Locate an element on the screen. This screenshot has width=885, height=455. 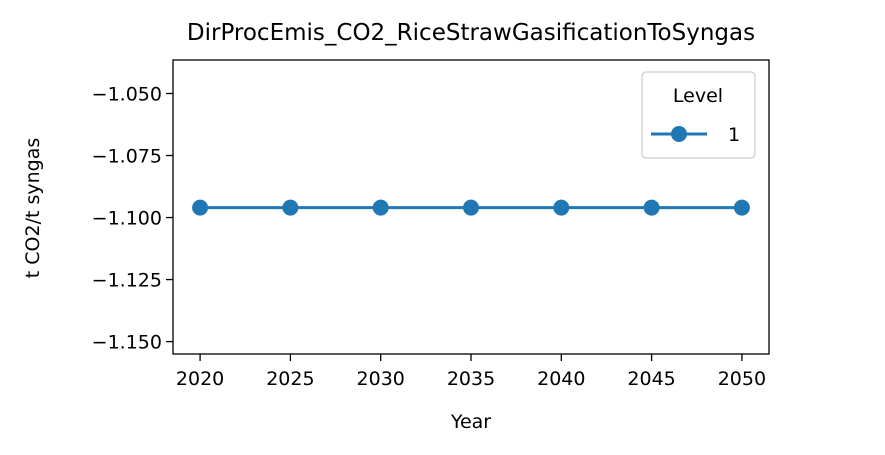
x-axis: 2020 2025 2030 2035 2040 2045 2050 is located at coordinates (471, 372).